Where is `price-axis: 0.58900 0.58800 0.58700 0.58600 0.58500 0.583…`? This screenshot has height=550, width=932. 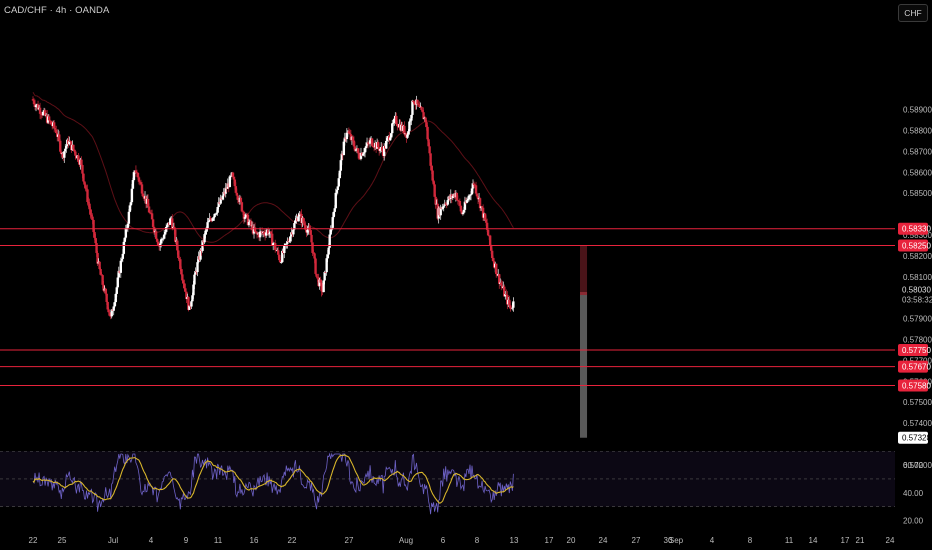 price-axis: 0.58900 0.58800 0.58700 0.58600 0.58500 0.583… is located at coordinates (915, 288).